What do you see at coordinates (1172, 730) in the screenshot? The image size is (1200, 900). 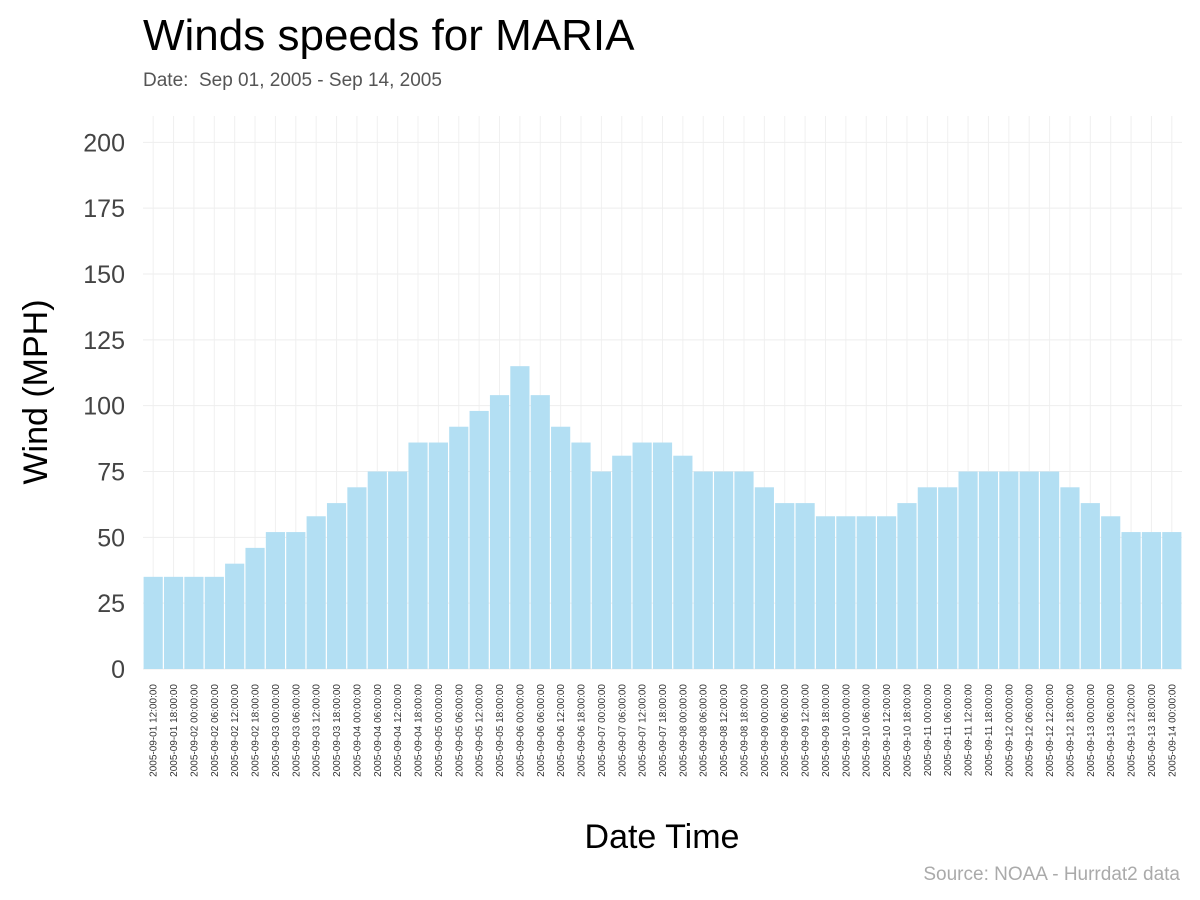 I see `x-tick-label: 2005-09-14 00:00:00` at bounding box center [1172, 730].